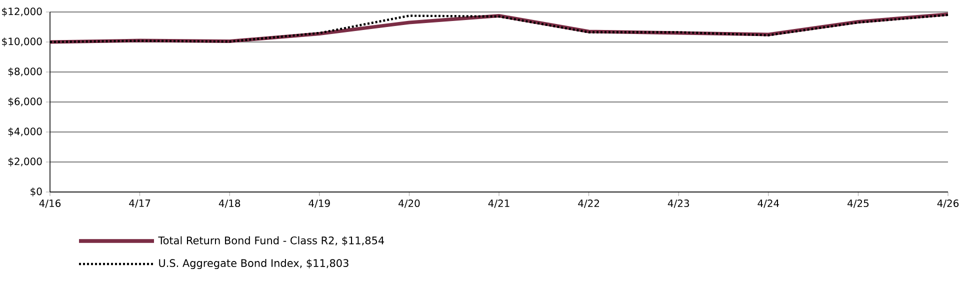  I want to click on x-tick-label: 4/23, so click(678, 203).